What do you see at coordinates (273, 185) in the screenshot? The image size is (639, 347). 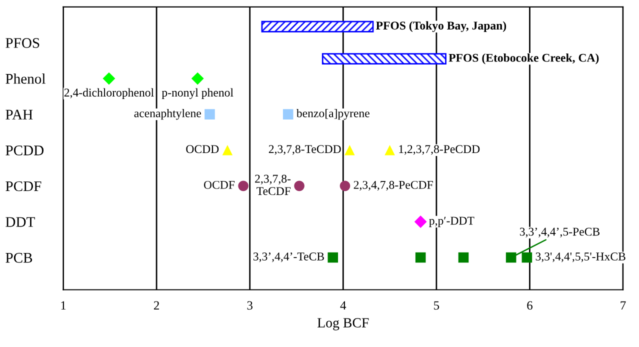 I see `series-label: 2,3,7,8- TeCDF` at bounding box center [273, 185].